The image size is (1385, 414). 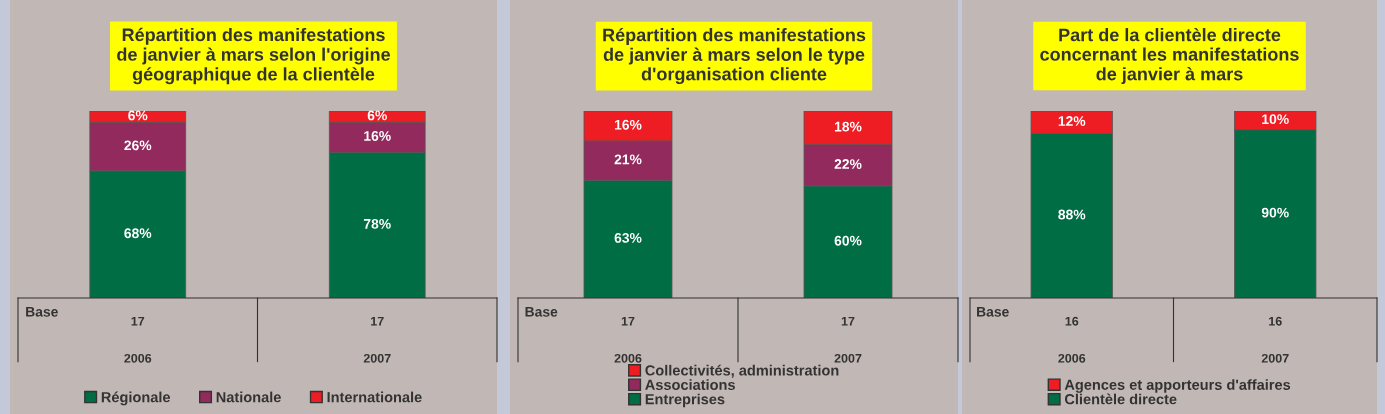 What do you see at coordinates (685, 400) in the screenshot?
I see `legend-label: Entreprises` at bounding box center [685, 400].